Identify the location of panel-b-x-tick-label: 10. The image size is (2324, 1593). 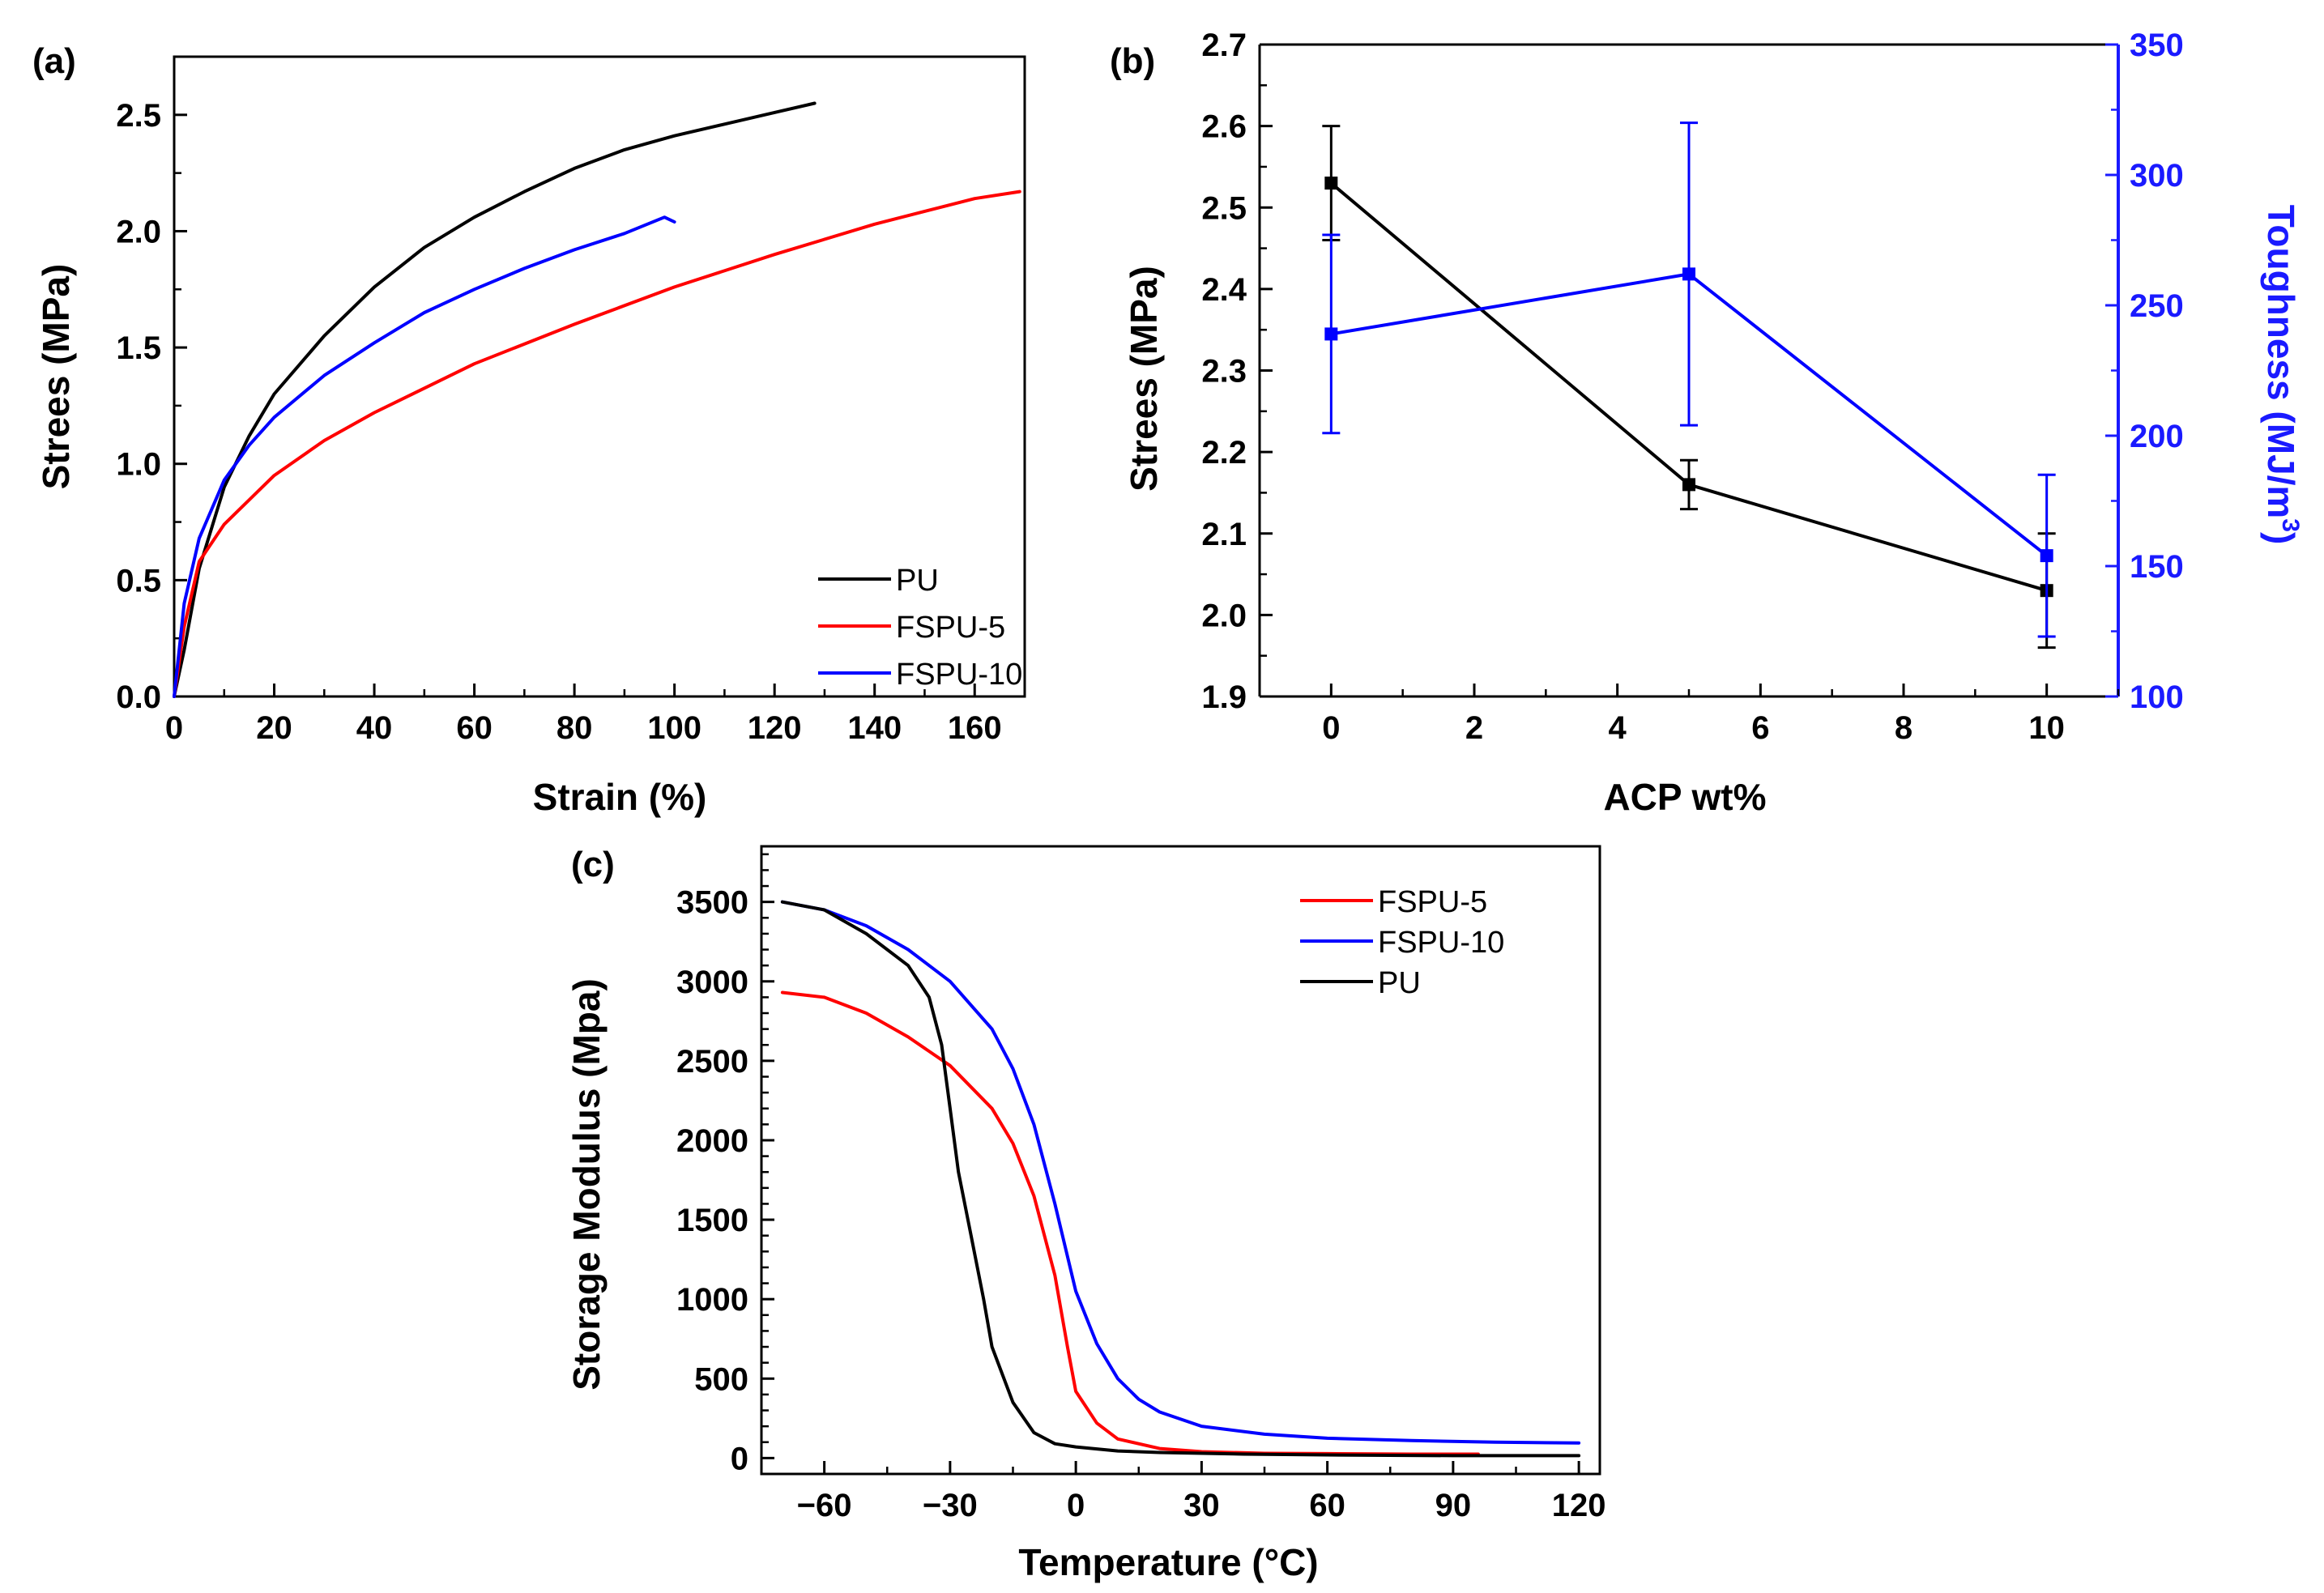
(2046, 728).